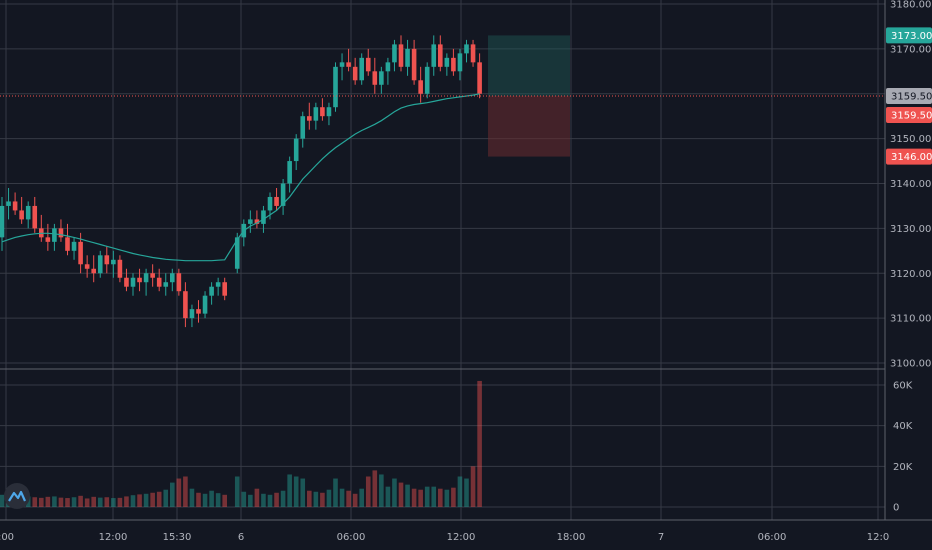 Image resolution: width=932 pixels, height=550 pixels. Describe the element at coordinates (910, 319) in the screenshot. I see `price-tick-label: 3110.00` at that location.